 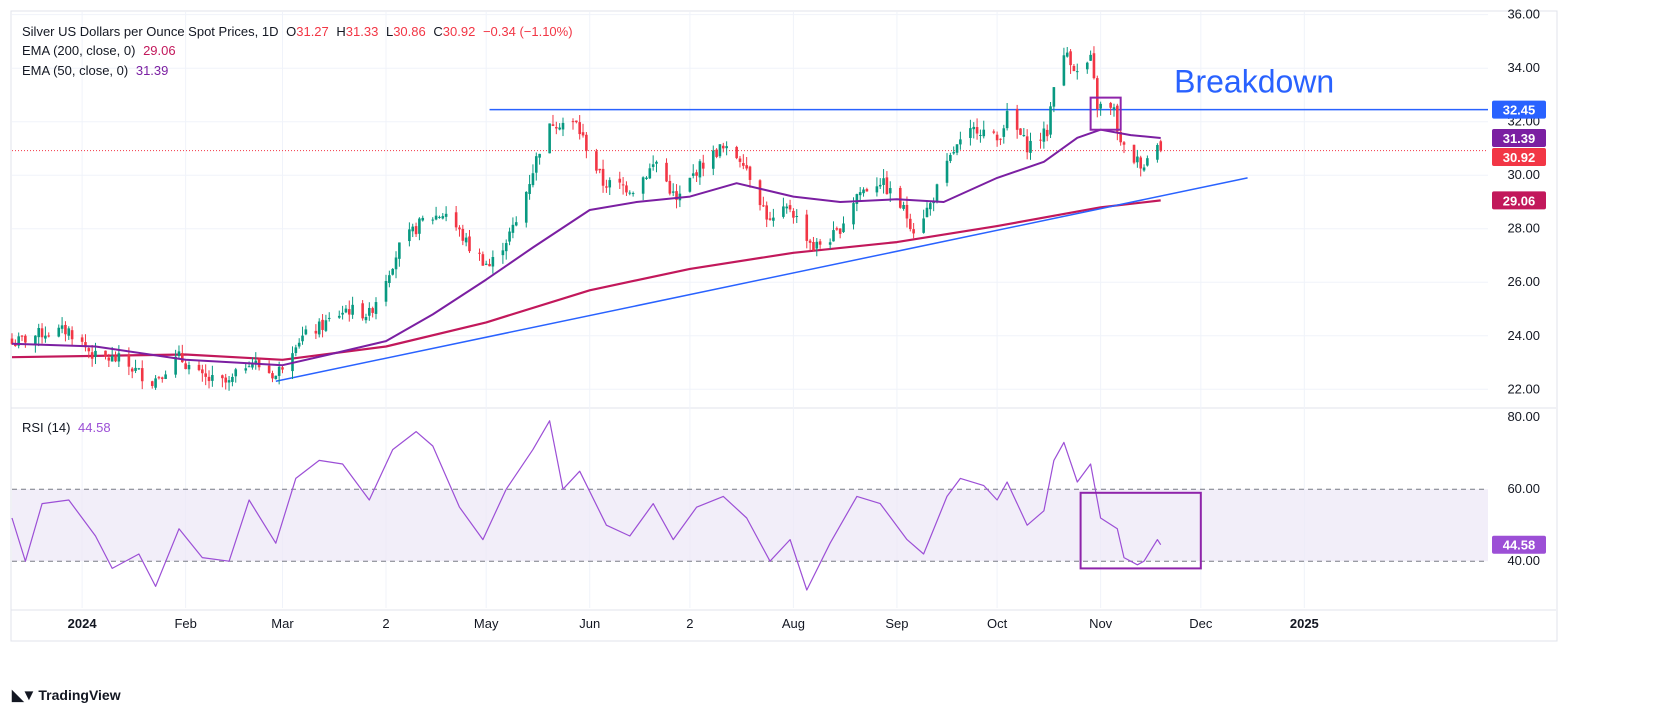 I want to click on breakdown-box, so click(x=1105, y=113).